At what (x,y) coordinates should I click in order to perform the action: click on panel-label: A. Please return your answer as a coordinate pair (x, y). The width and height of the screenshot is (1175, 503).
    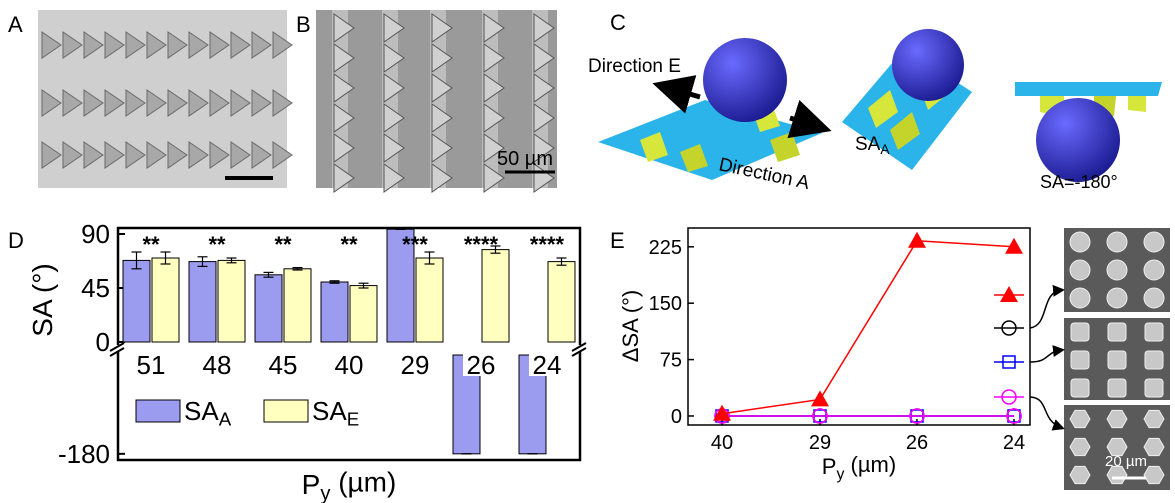
    Looking at the image, I should click on (15, 24).